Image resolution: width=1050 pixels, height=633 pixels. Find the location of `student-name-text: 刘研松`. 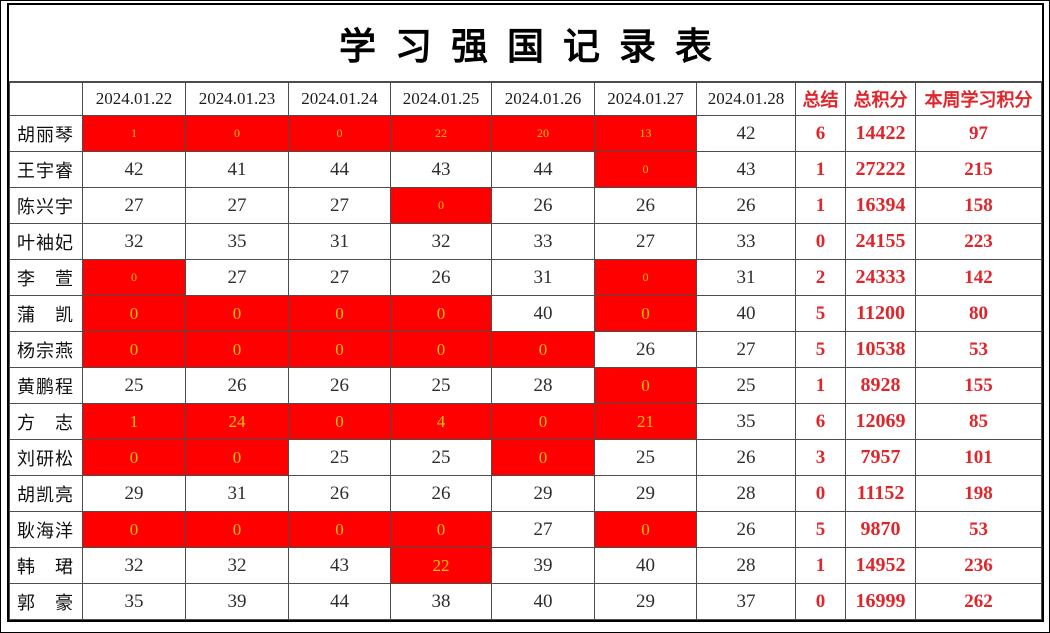

student-name-text: 刘研松 is located at coordinates (45, 458).